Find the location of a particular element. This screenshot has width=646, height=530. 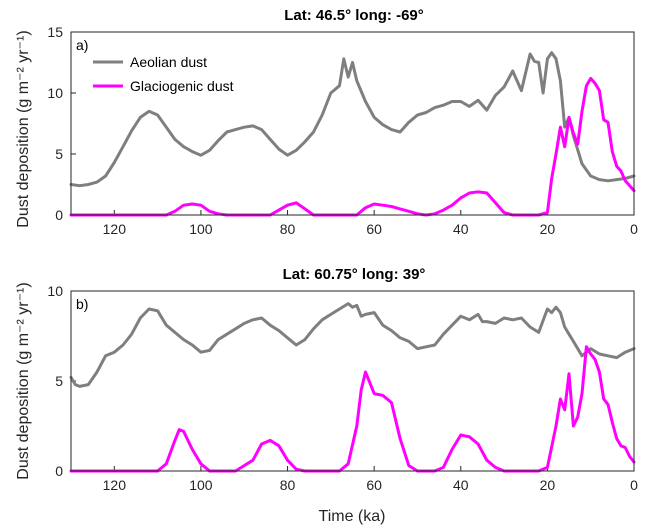

panel-a-ytick-label: 0 is located at coordinates (59, 215).